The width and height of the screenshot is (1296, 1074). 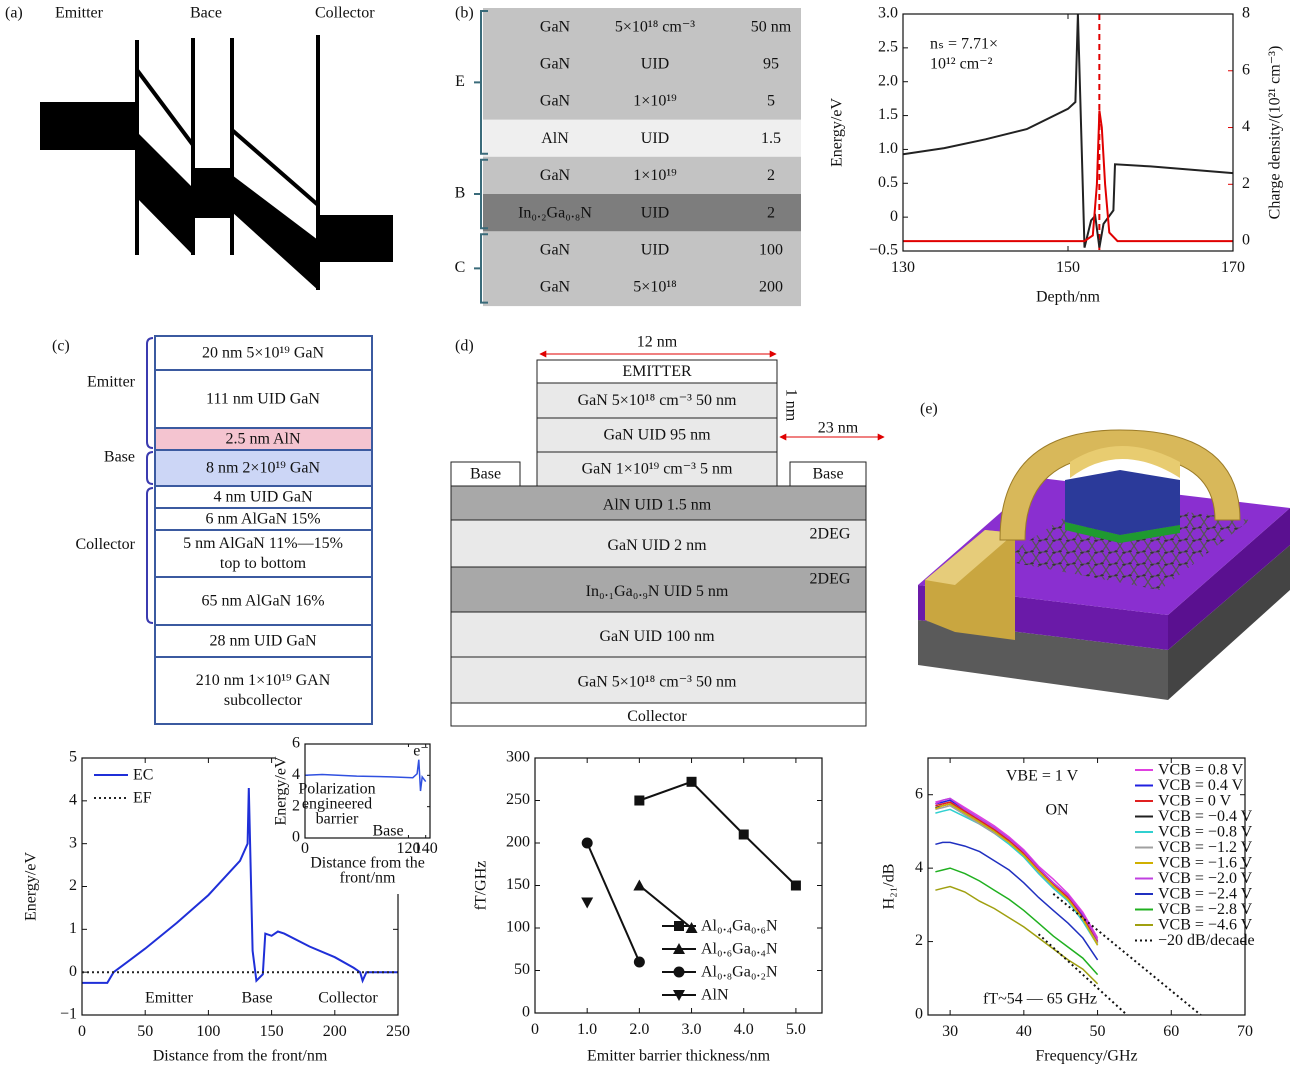 What do you see at coordinates (208, 1031) in the screenshot?
I see `x-tick-label: 100` at bounding box center [208, 1031].